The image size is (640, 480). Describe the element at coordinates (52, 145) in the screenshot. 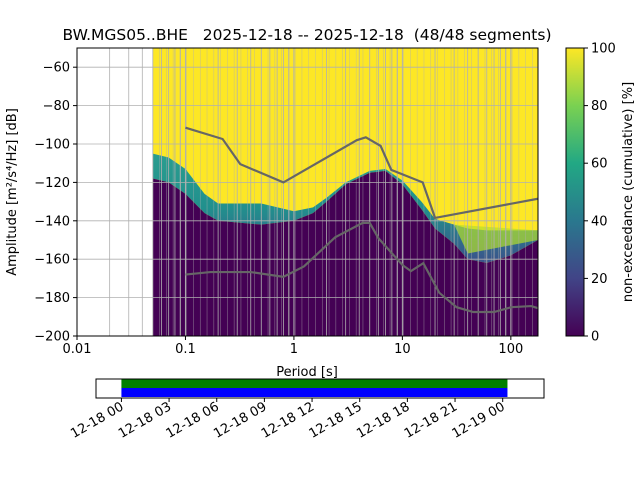

I see `y-tick-label: −100` at that location.